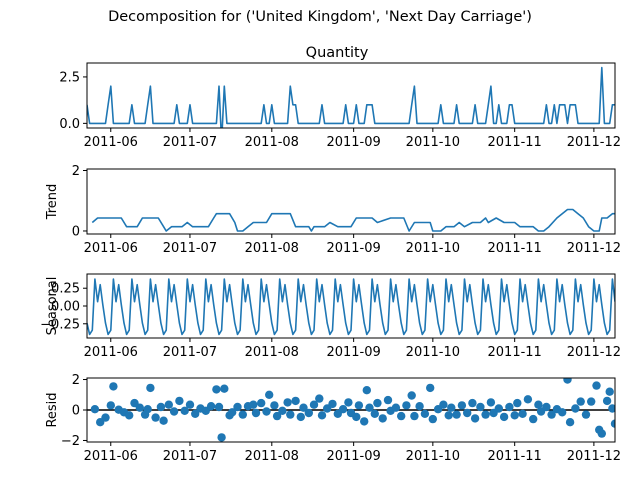  I want to click on trend-series-line, so click(353, 220).